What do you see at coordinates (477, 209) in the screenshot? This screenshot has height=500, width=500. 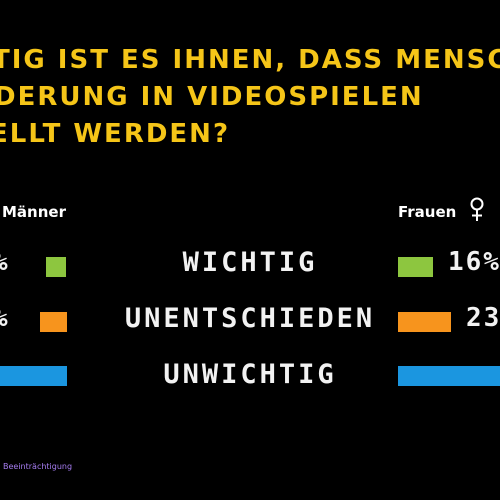 I see `female-symbol-icon` at bounding box center [477, 209].